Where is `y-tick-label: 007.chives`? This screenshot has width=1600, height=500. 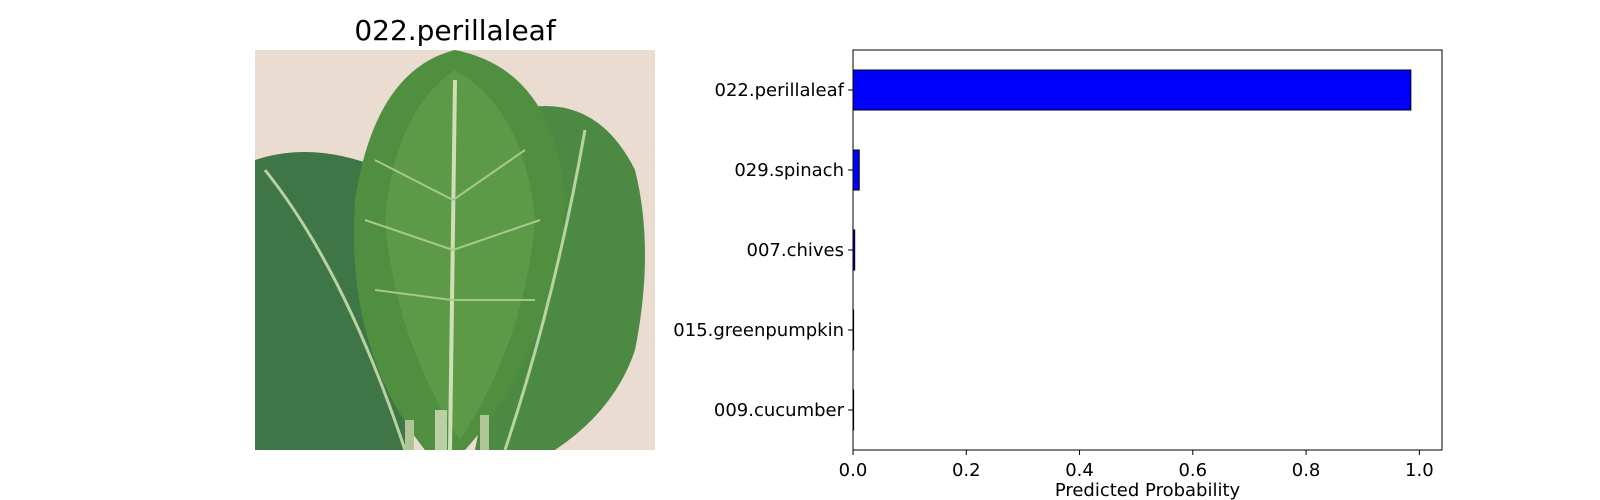 y-tick-label: 007.chives is located at coordinates (796, 250).